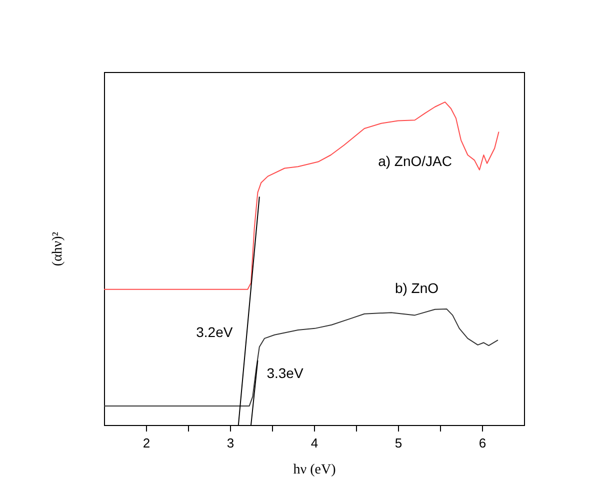  What do you see at coordinates (482, 443) in the screenshot?
I see `x-tick-label: 6` at bounding box center [482, 443].